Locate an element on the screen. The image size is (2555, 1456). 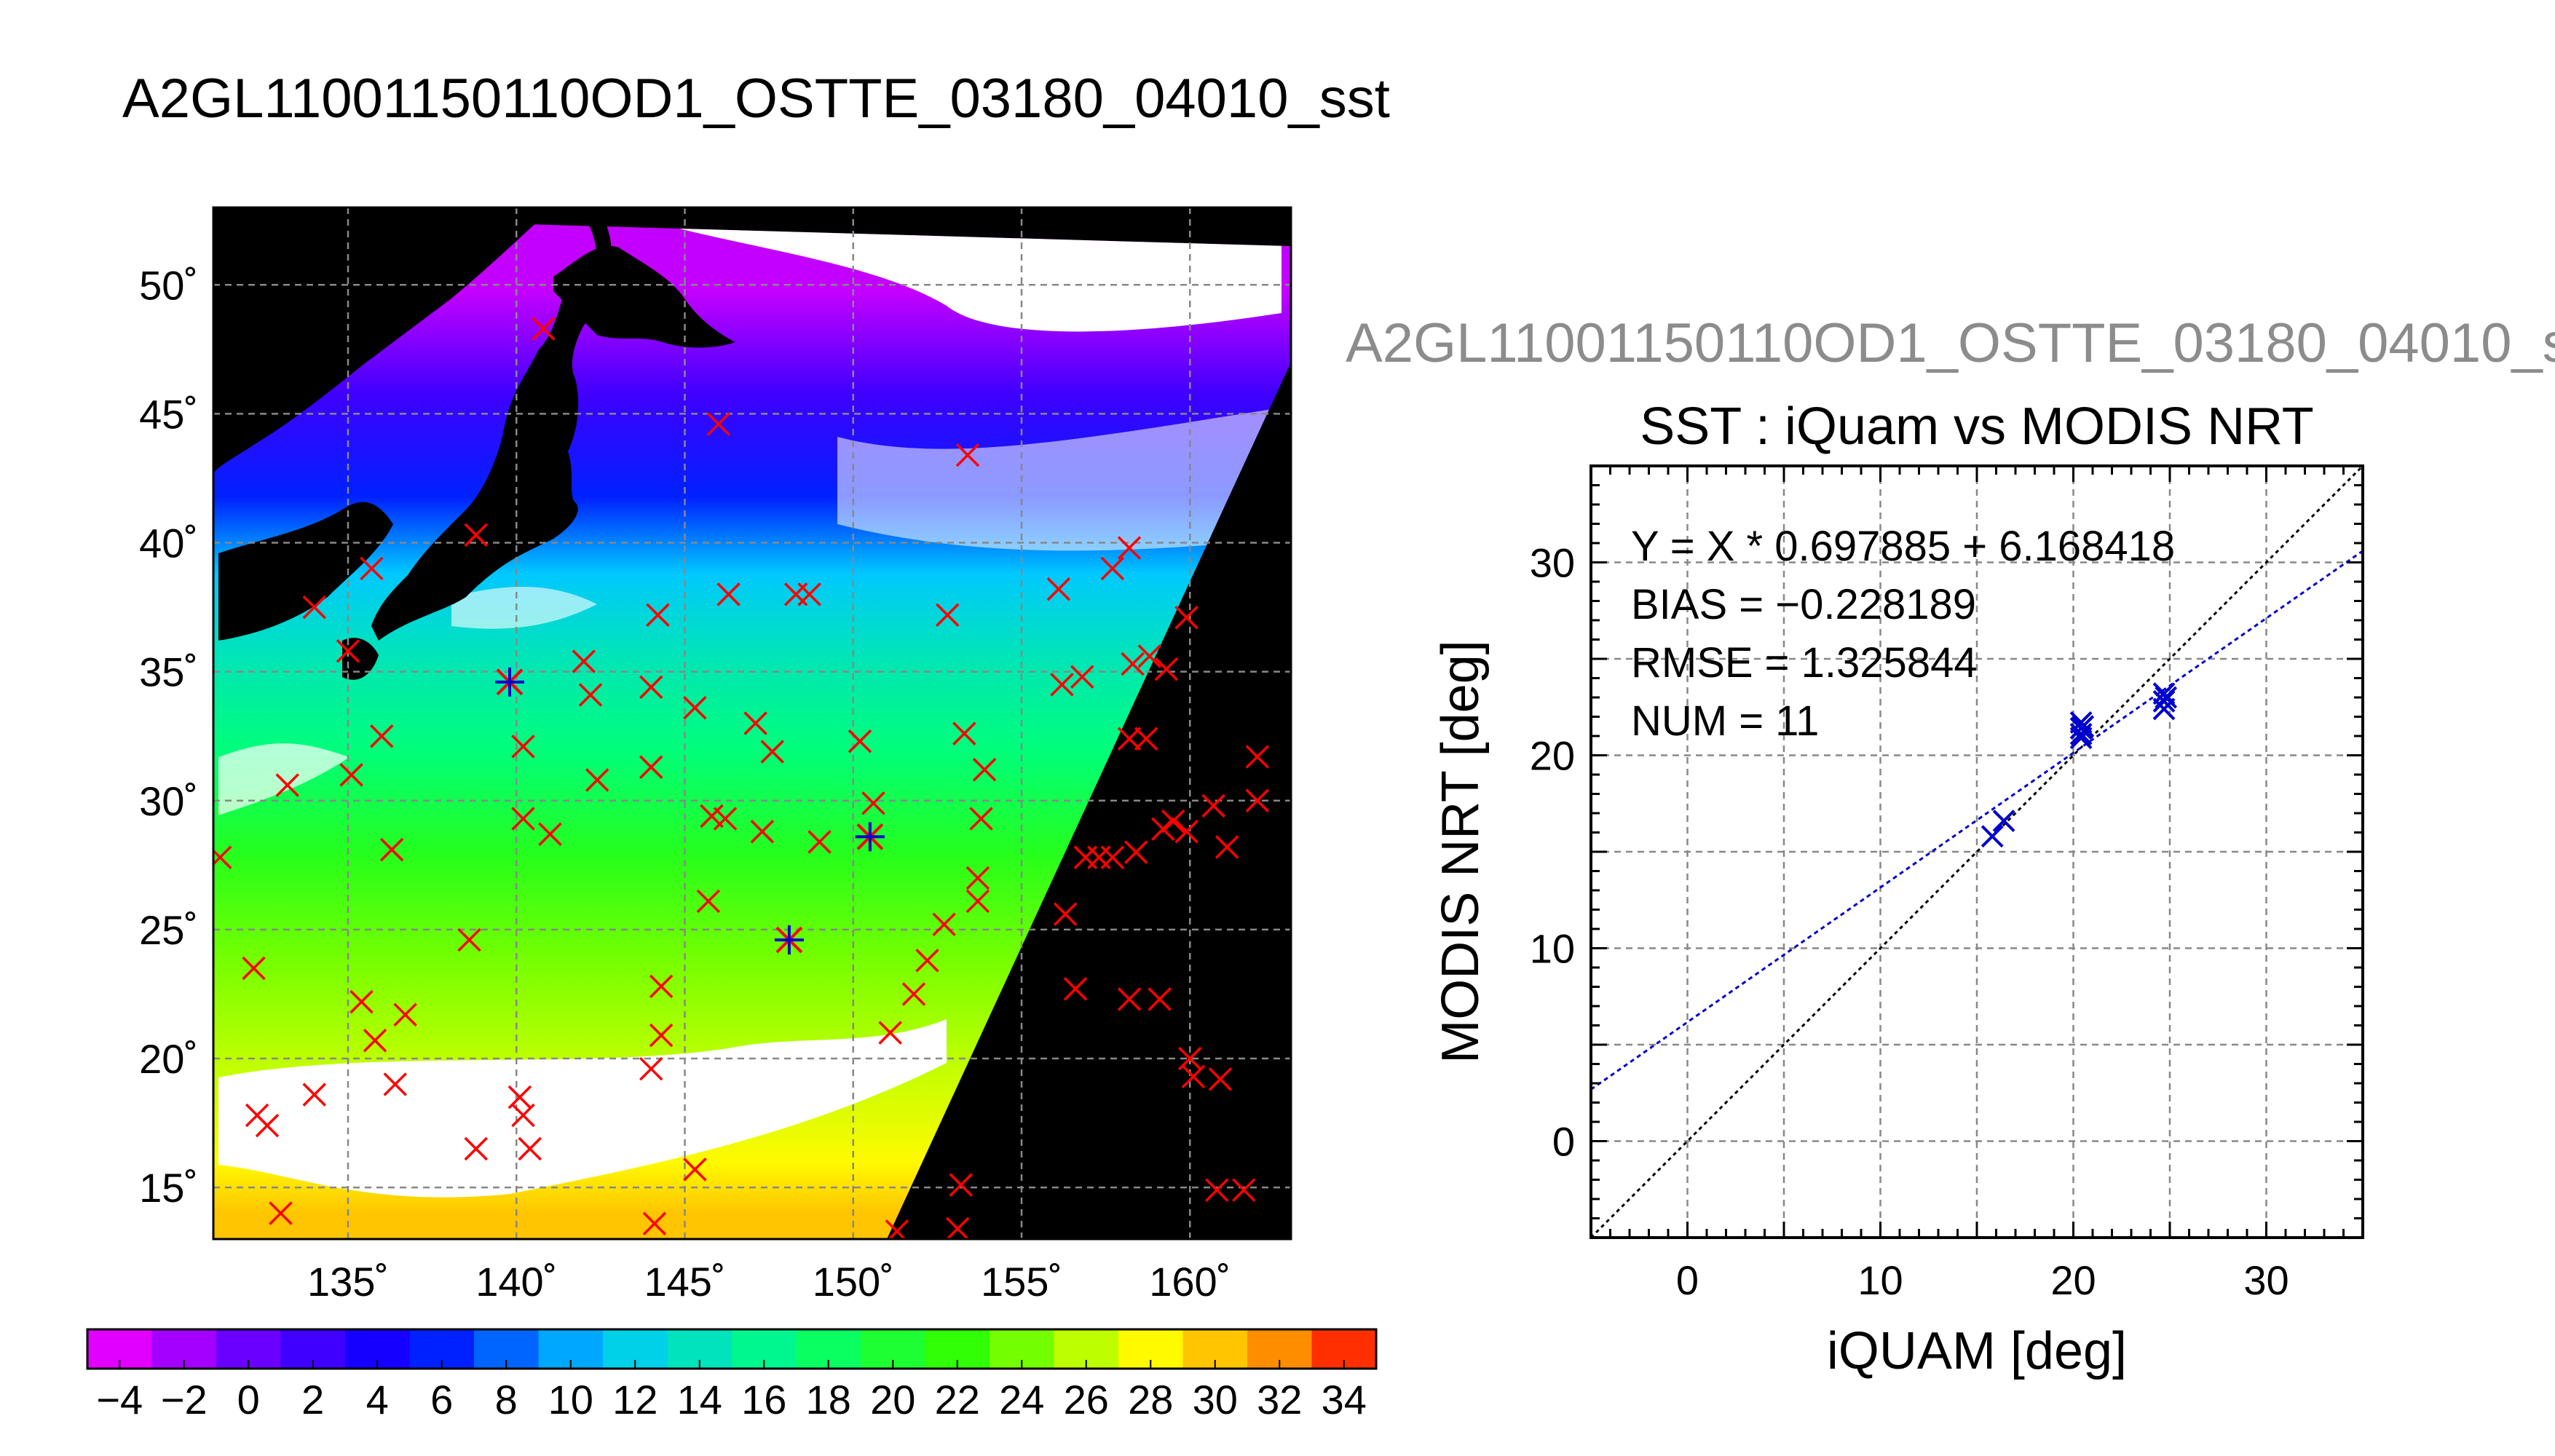
colorbar-tick-label: 30 is located at coordinates (1215, 1400).